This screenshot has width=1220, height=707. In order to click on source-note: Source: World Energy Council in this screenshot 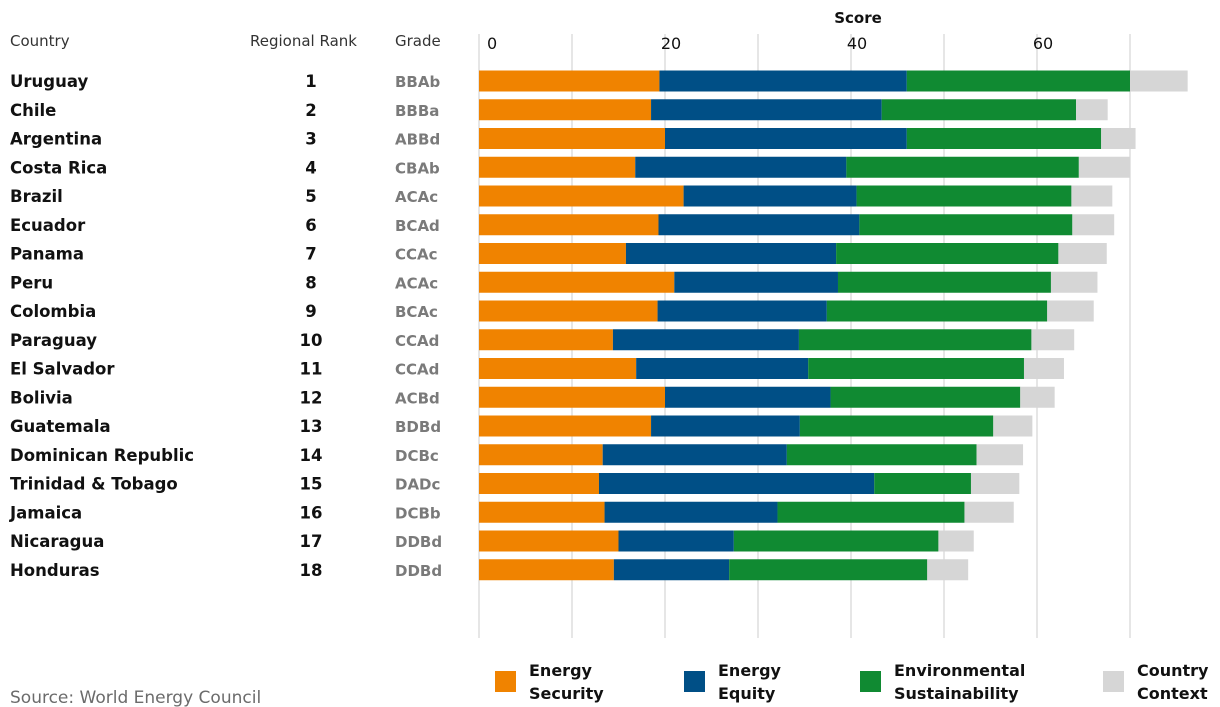, I will do `click(135, 697)`.